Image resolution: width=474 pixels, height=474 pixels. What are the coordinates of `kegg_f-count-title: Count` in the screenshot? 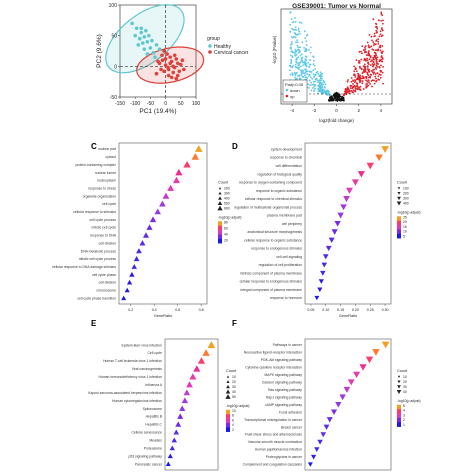 It's located at (402, 371).